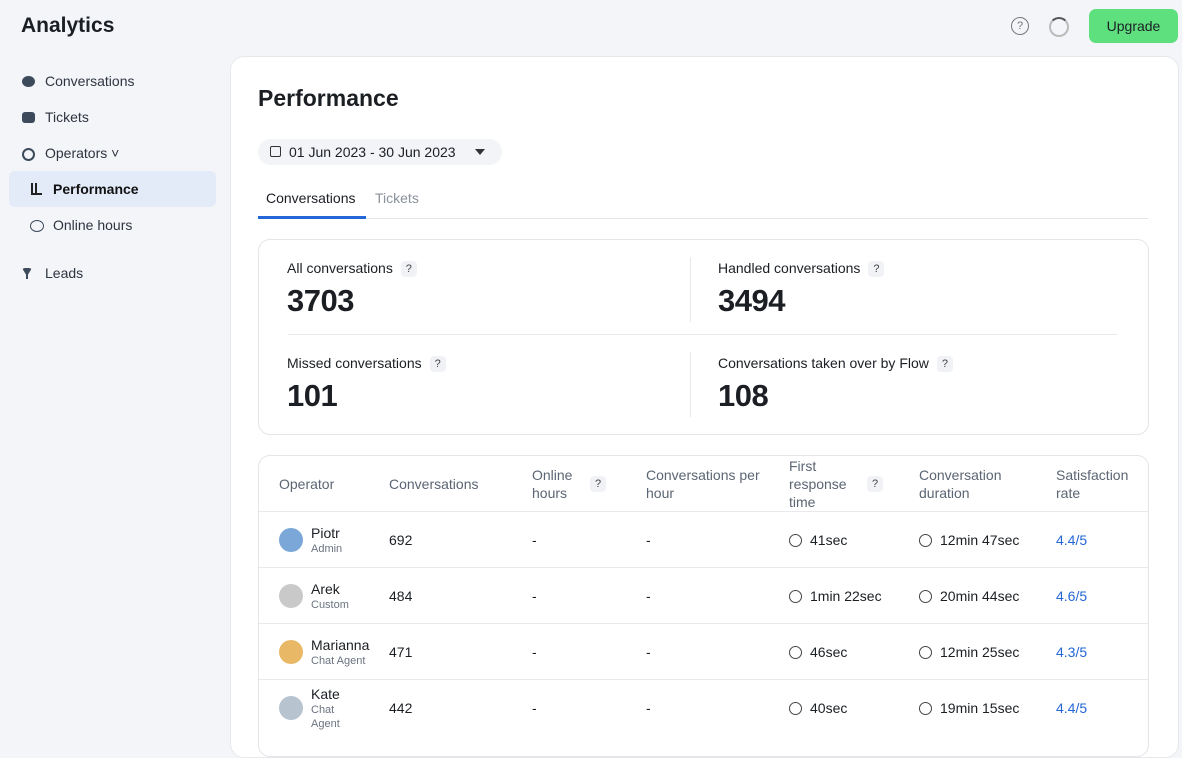 The height and width of the screenshot is (758, 1182). I want to click on operator-name: Piotr, so click(325, 532).